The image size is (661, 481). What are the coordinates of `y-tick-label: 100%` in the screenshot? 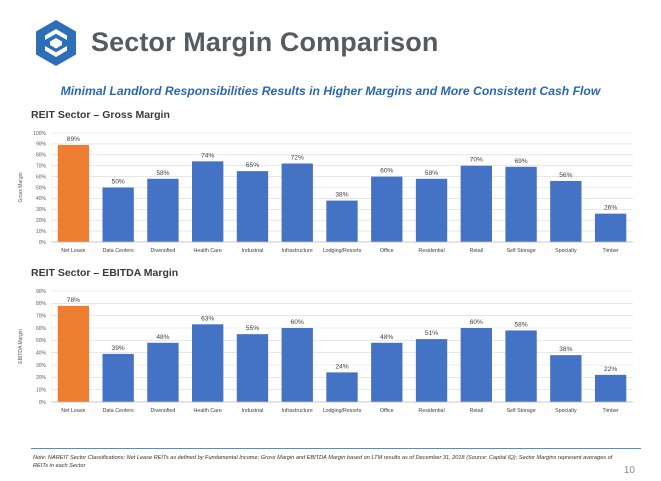 It's located at (39, 134).